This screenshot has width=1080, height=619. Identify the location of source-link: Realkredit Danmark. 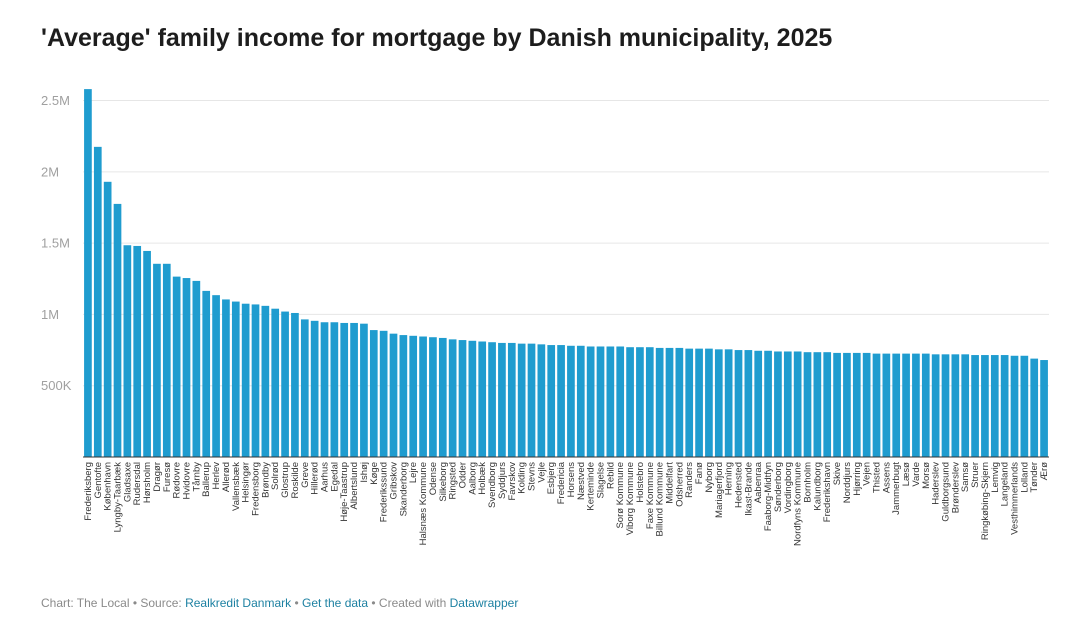
(238, 603).